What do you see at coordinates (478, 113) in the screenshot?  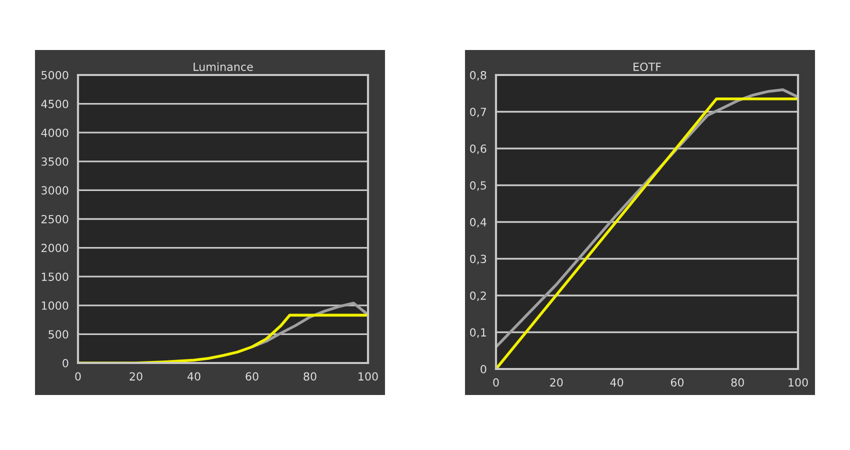 I see `y-tick-label: 0,7` at bounding box center [478, 113].